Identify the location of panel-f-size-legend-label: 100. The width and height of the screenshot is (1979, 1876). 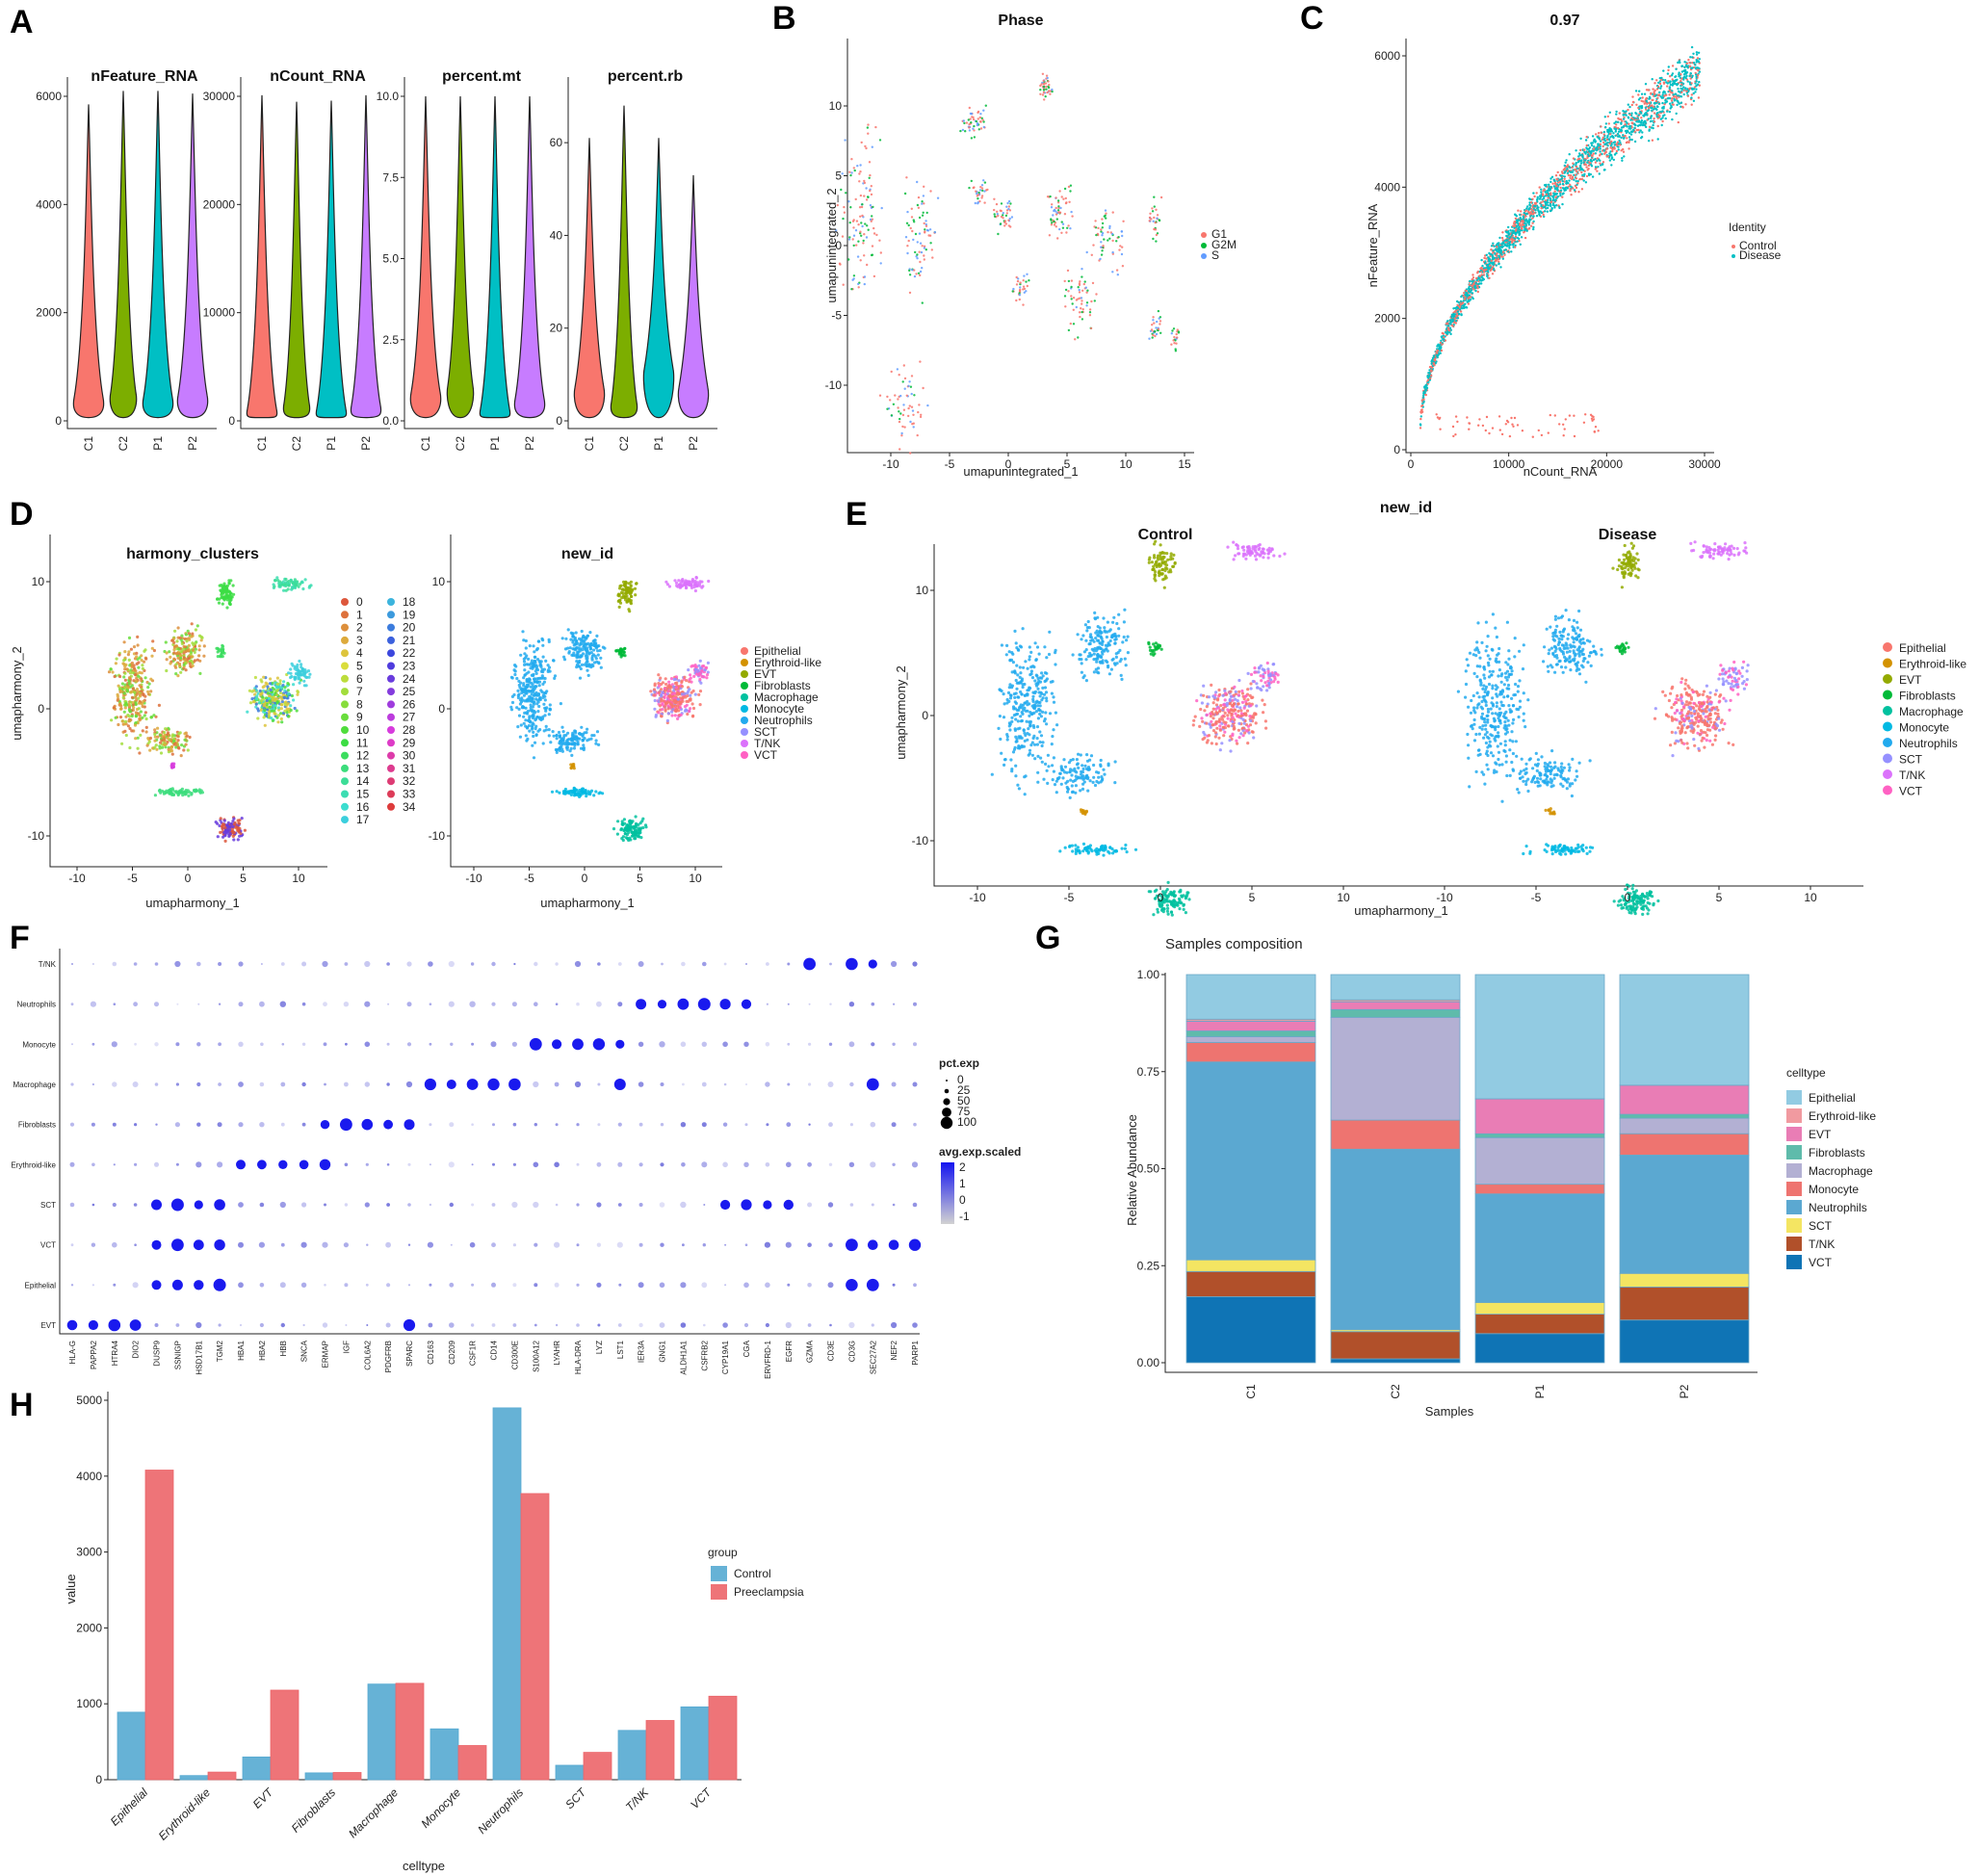
(966, 1122).